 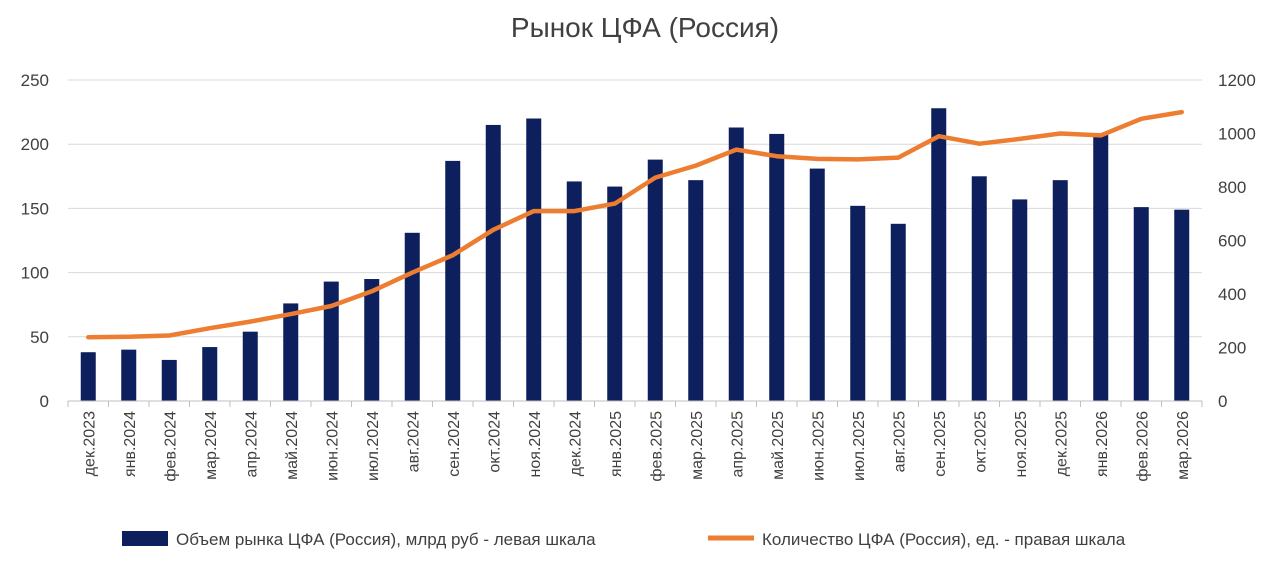 I want to click on x-tick-label: янв.2024, so click(x=130, y=444).